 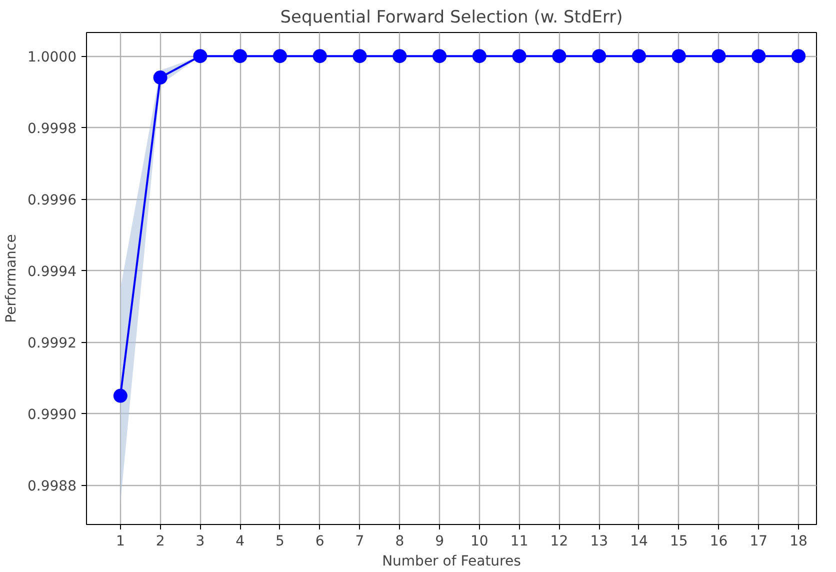 What do you see at coordinates (52, 344) in the screenshot?
I see `y-tick-label: 0.9992` at bounding box center [52, 344].